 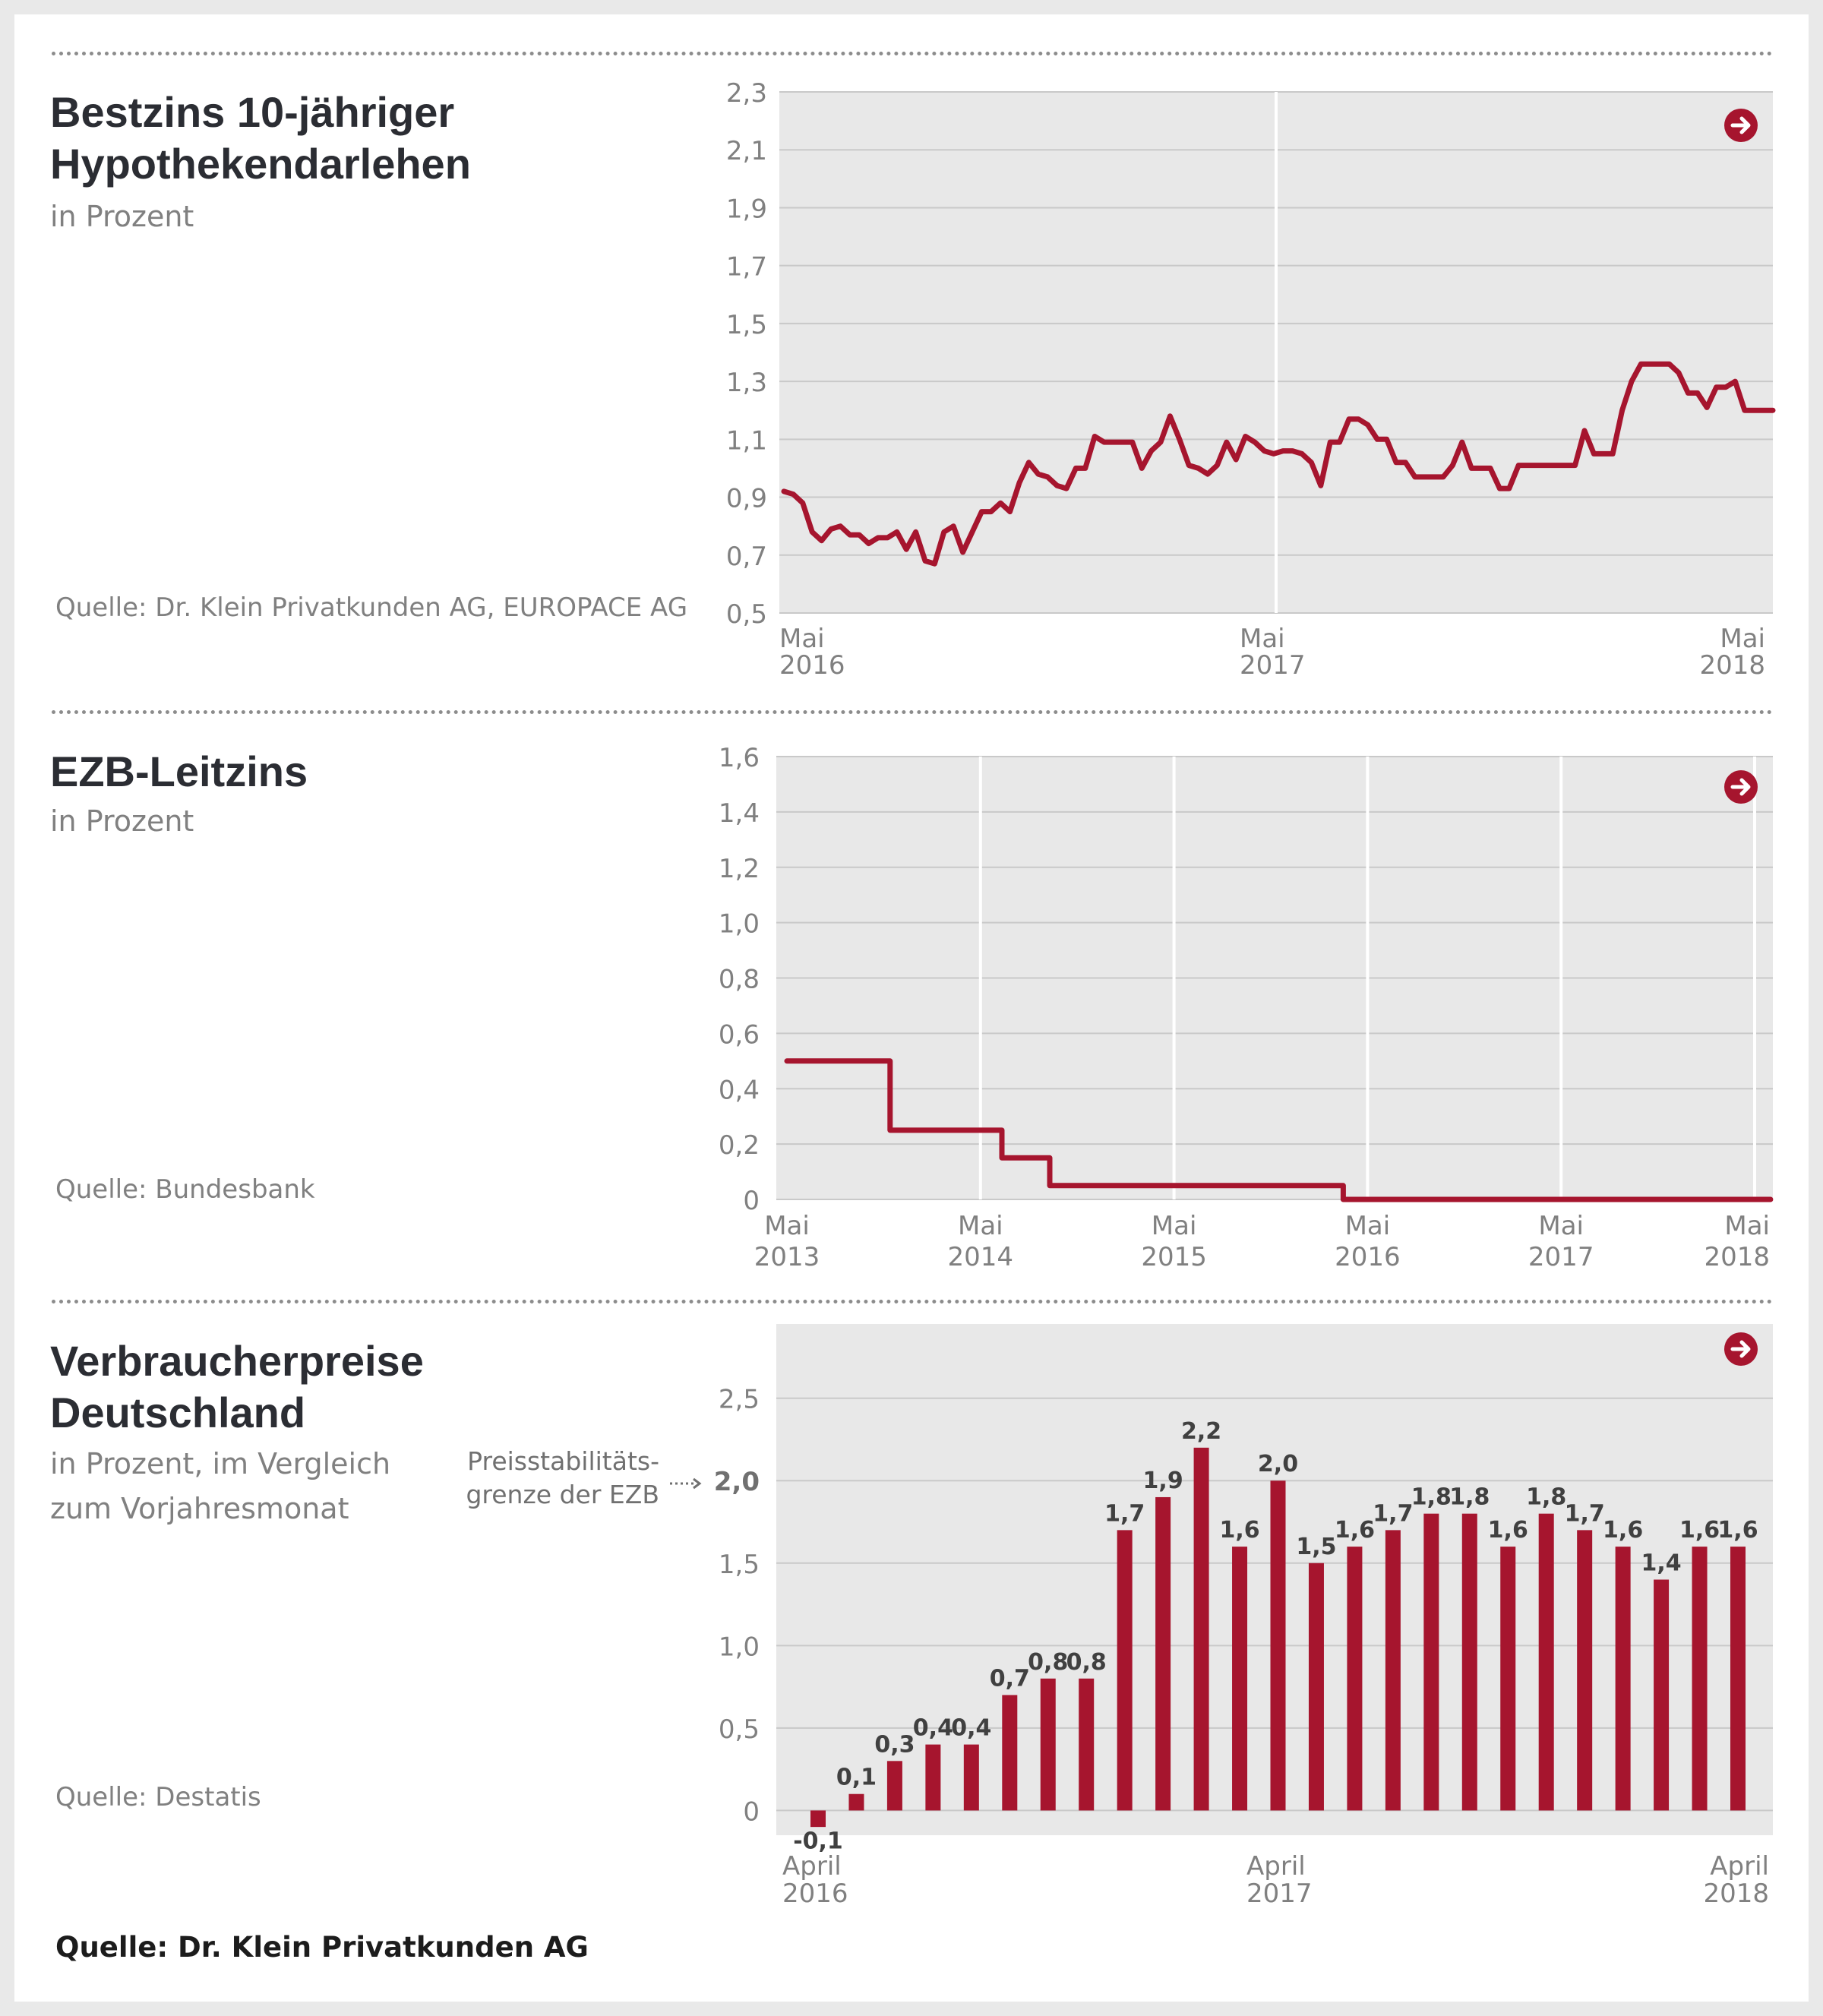 I want to click on data-label: 0,4, so click(x=971, y=1728).